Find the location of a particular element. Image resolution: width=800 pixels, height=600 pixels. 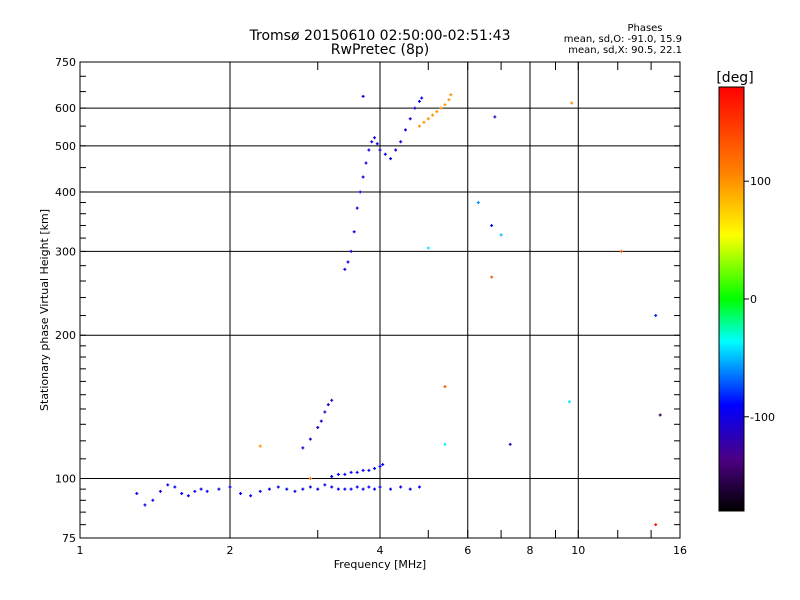

stats-x-mode: mean, sd,X: 90.5, 22.1 is located at coordinates (625, 50).